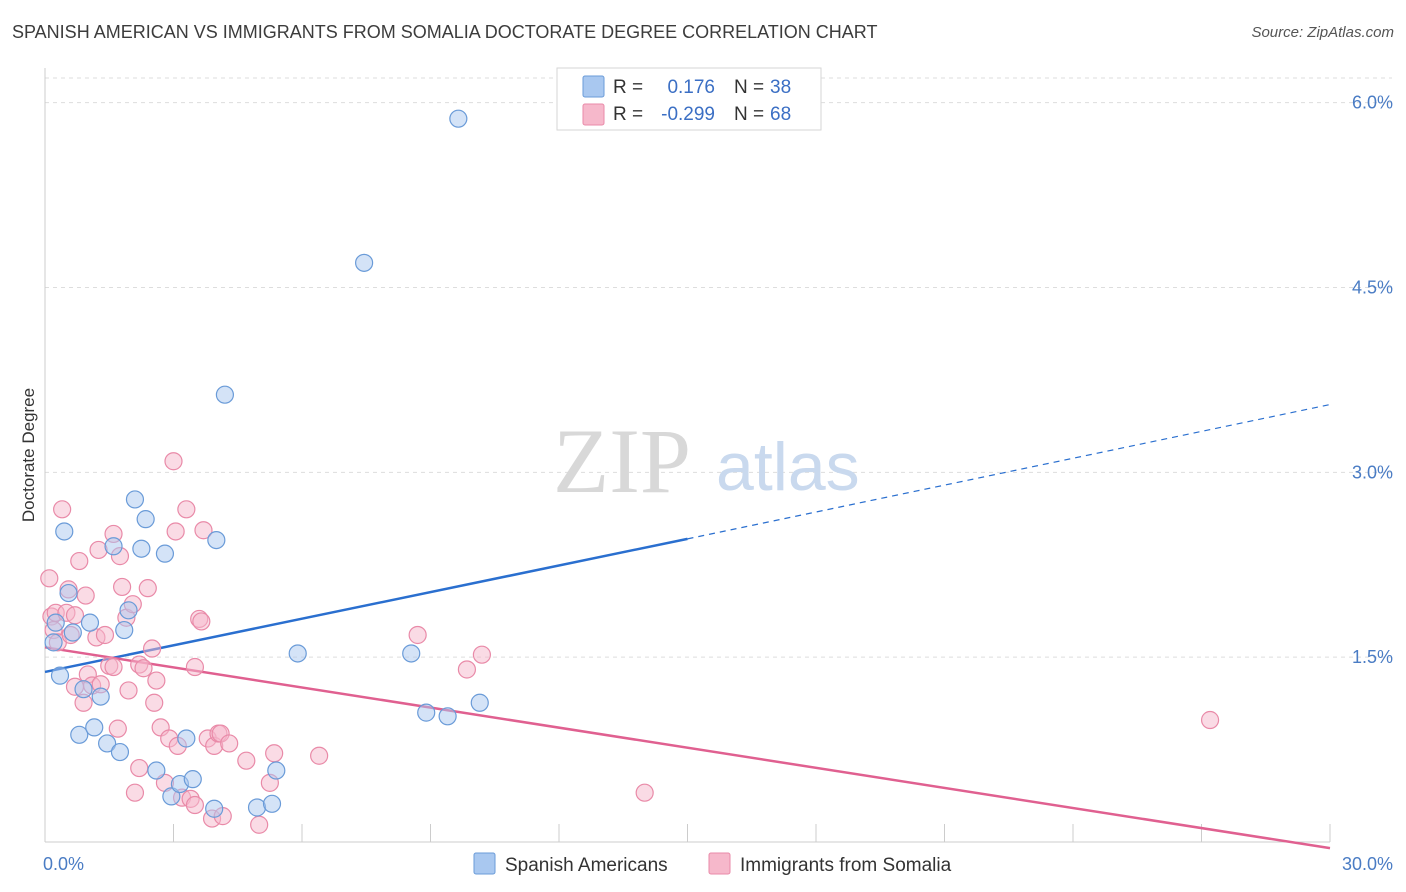 The width and height of the screenshot is (1406, 892). I want to click on legend-swatch-pink, so click(593, 114).